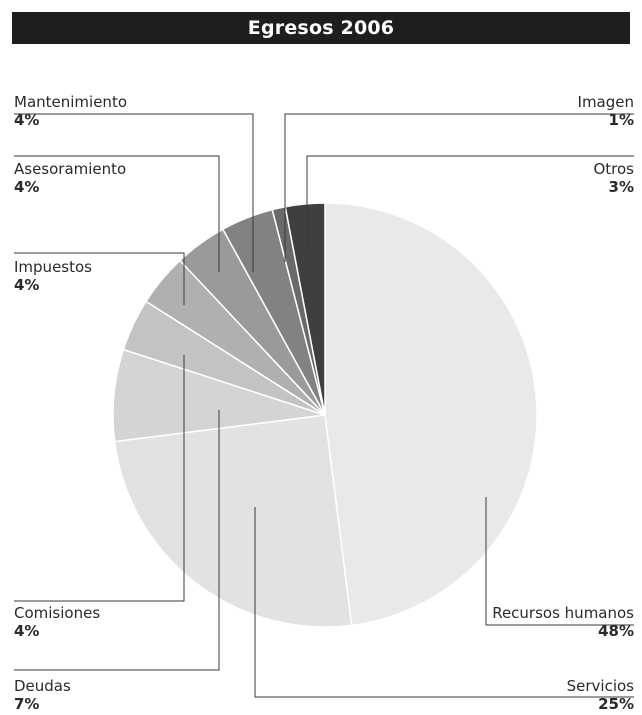 This screenshot has height=715, width=642. Describe the element at coordinates (70, 102) in the screenshot. I see `slice-label-name: Mantenimiento` at that location.